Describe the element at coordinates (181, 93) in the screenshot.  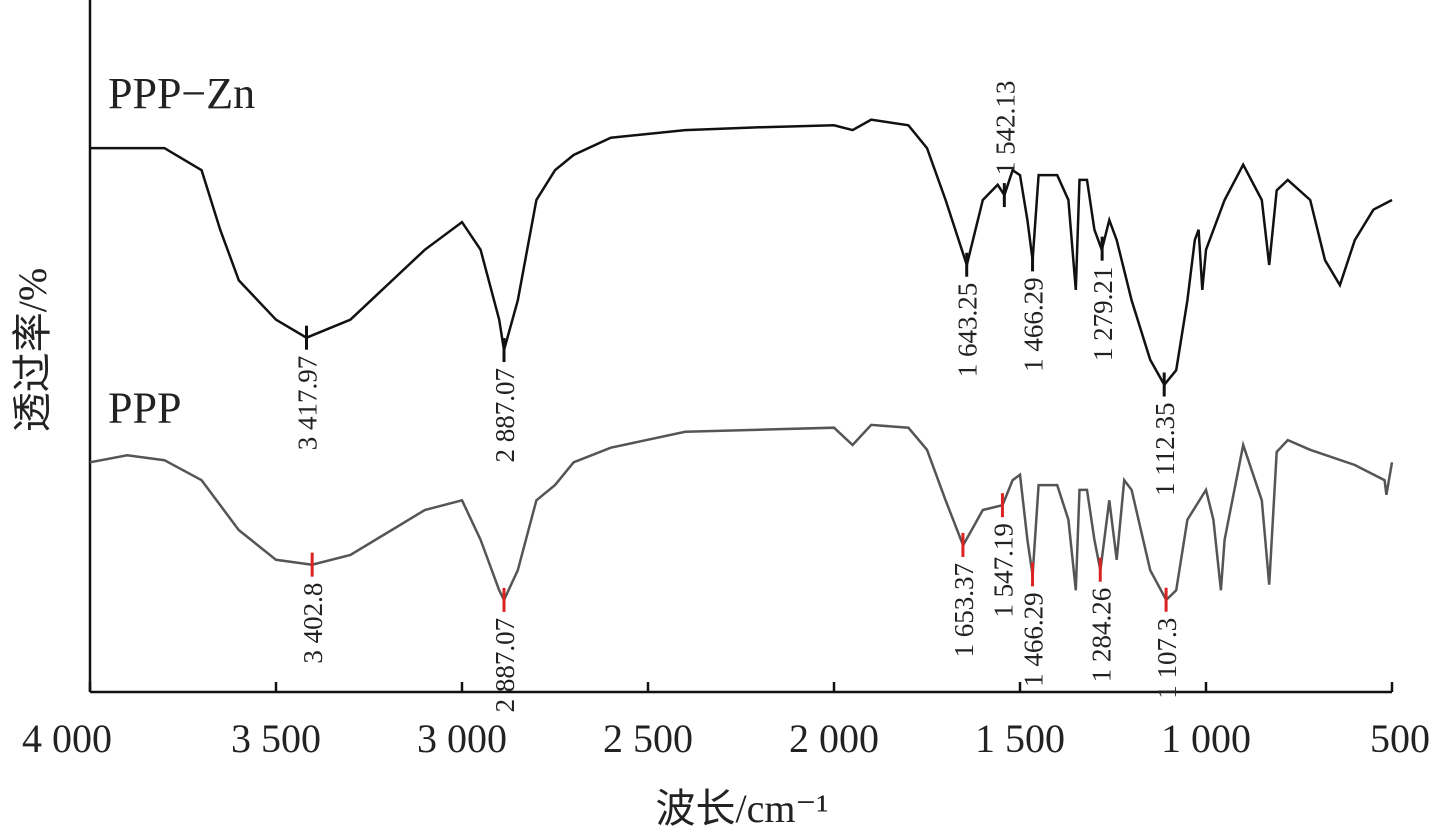
I see `series-label: PPP−Zn` at that location.